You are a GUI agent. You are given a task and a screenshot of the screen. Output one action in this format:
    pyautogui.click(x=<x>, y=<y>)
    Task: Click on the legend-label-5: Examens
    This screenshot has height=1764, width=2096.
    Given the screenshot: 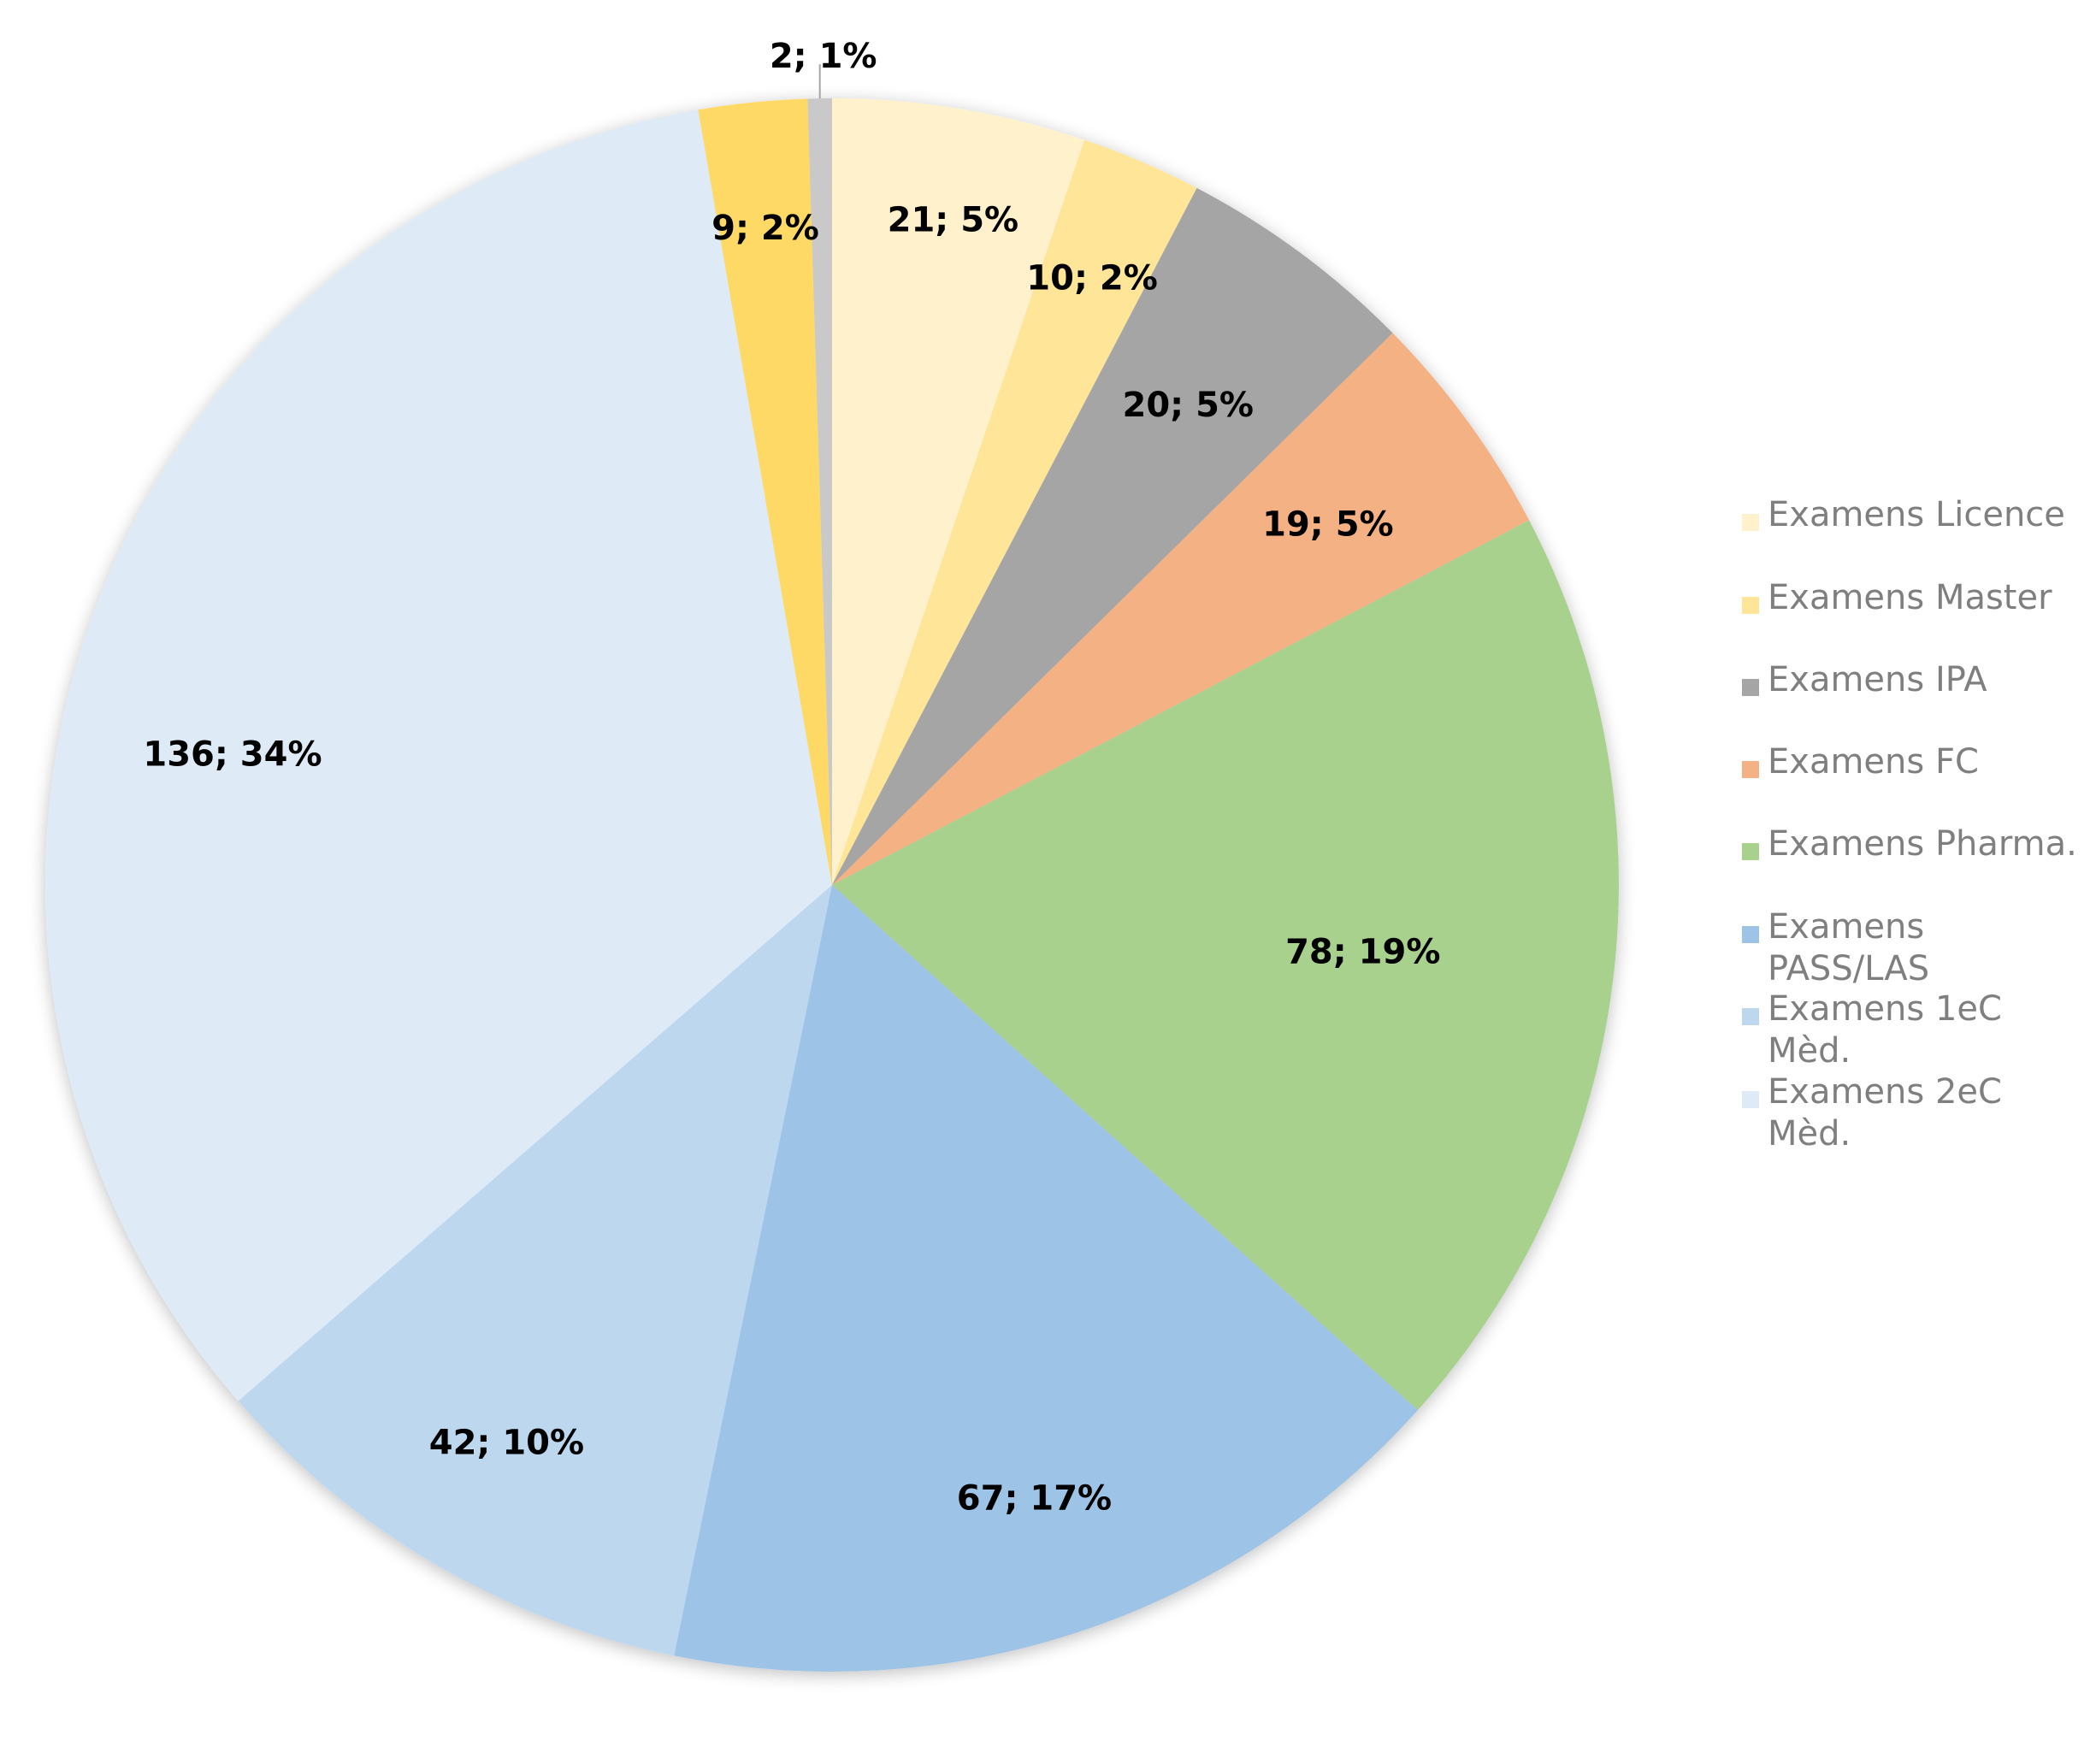 What is the action you would take?
    pyautogui.click(x=1846, y=927)
    